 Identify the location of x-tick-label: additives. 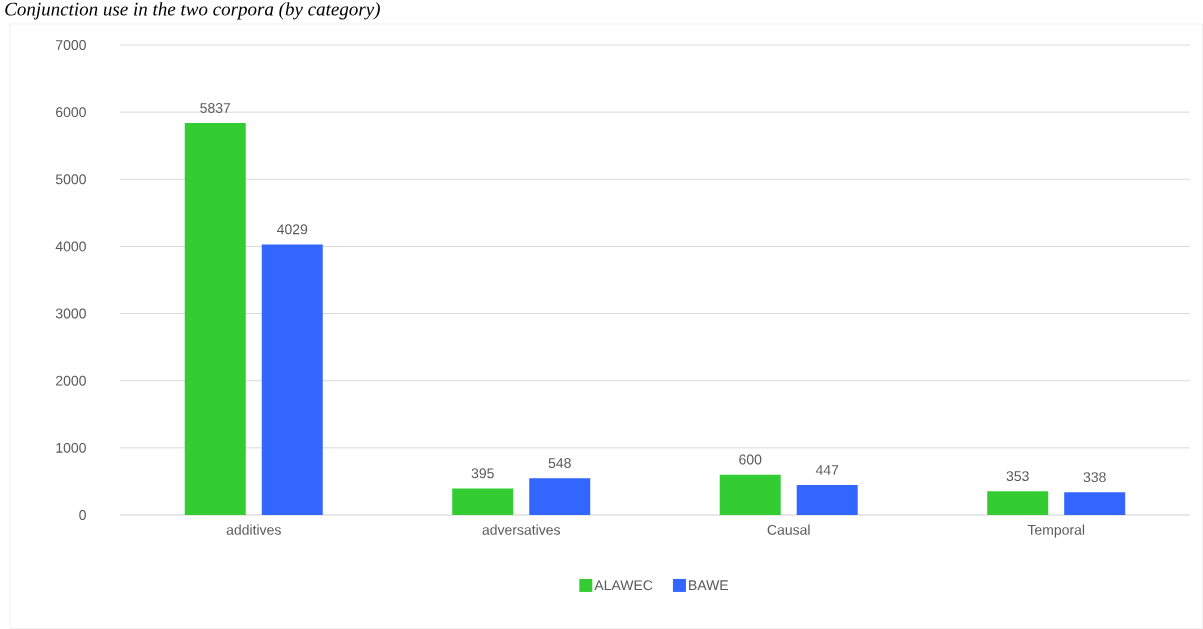
(253, 529).